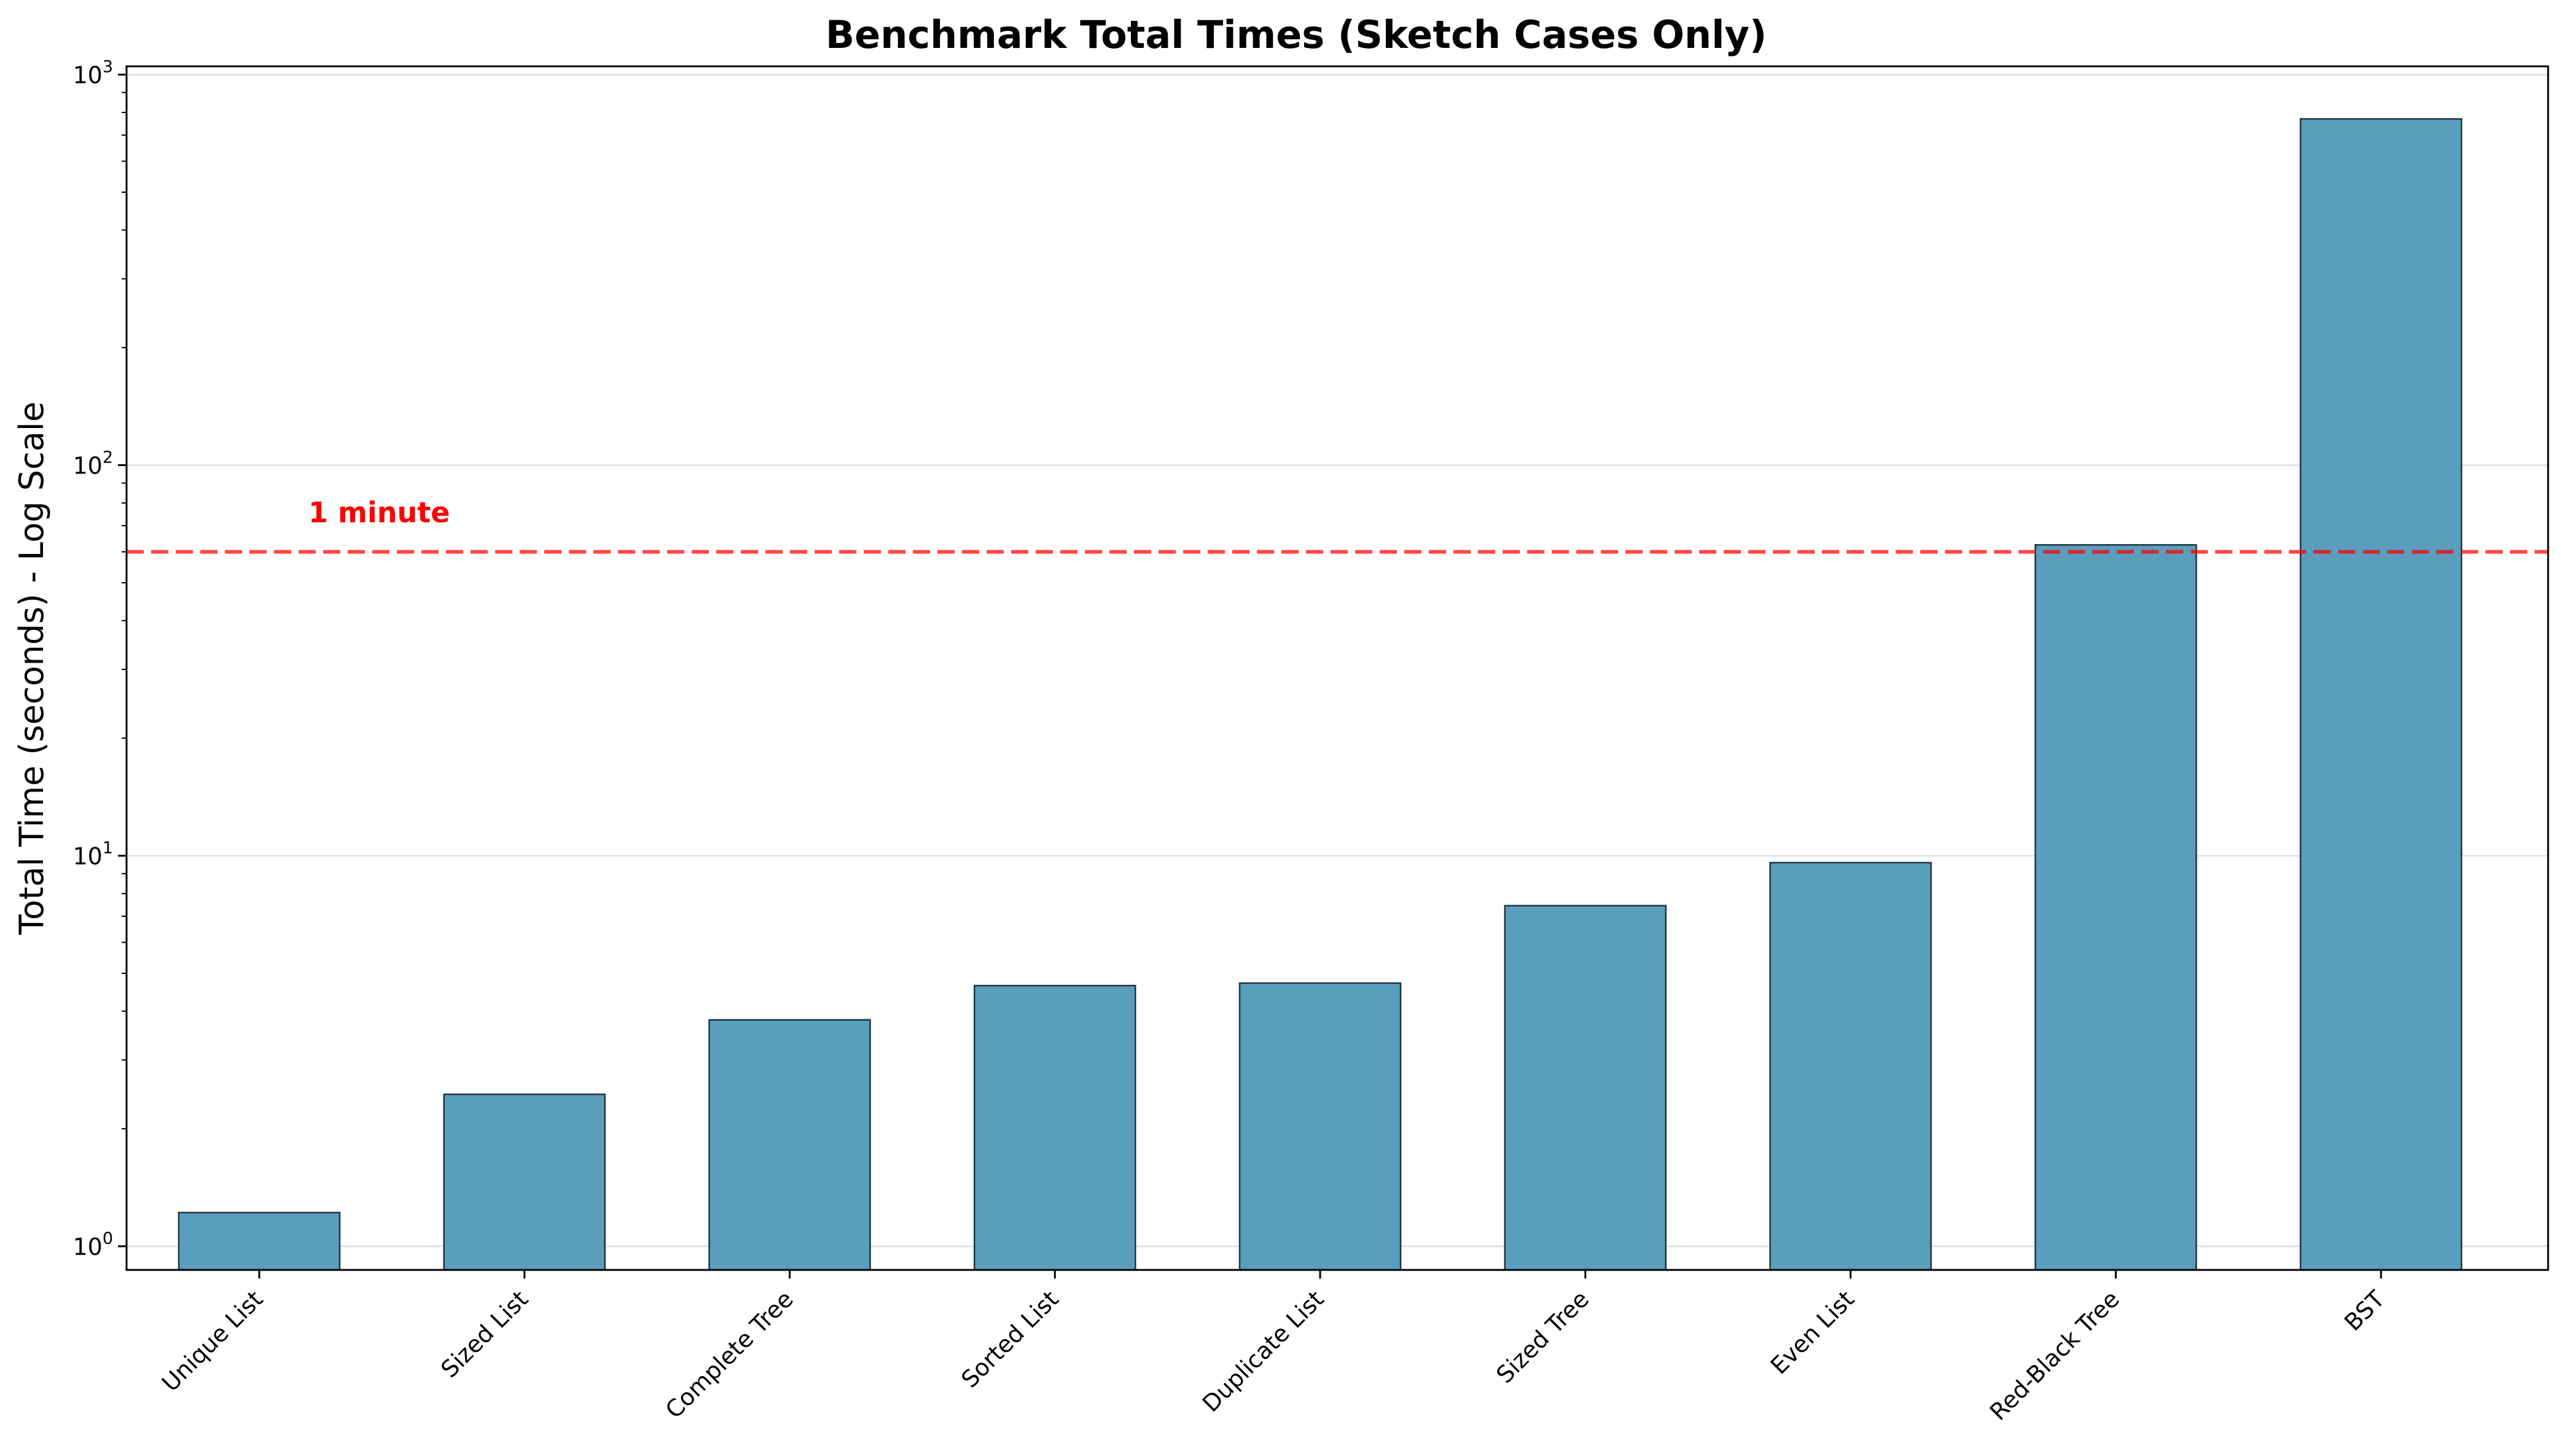 Image resolution: width=2561 pixels, height=1456 pixels. I want to click on y-axis-label: Total Time (seconds) - Log Scale, so click(31, 668).